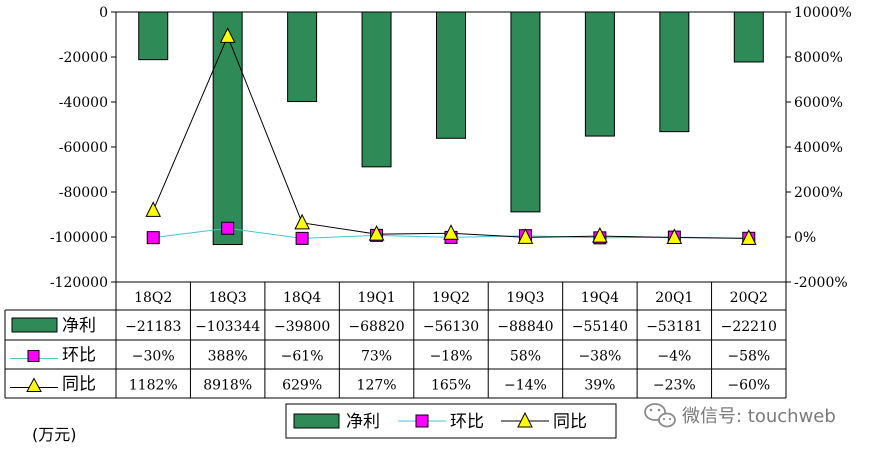  Describe the element at coordinates (83, 103) in the screenshot. I see `left-tick-label: -40000` at that location.